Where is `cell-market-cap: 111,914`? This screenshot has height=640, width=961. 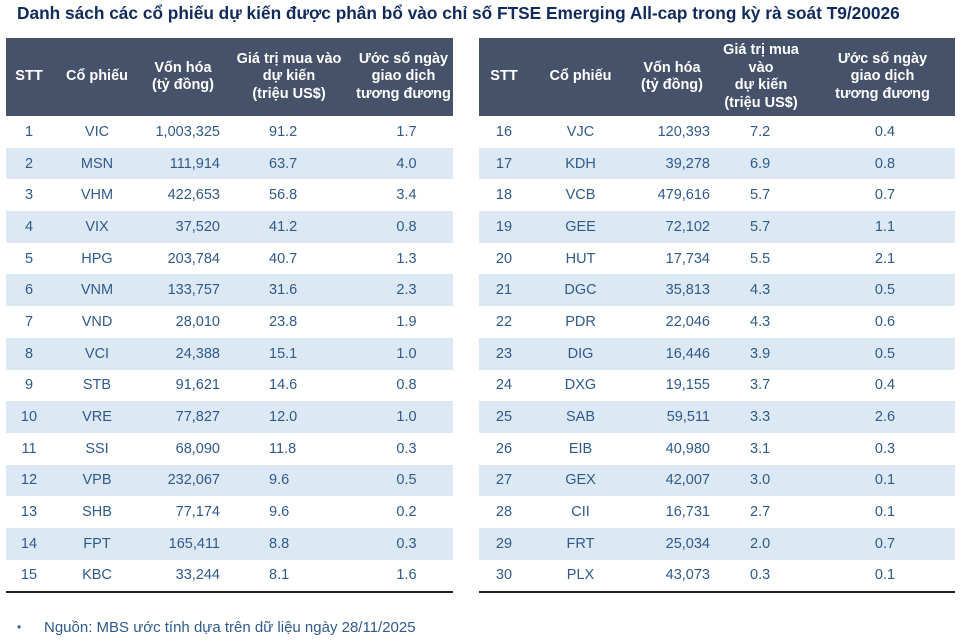 cell-market-cap: 111,914 is located at coordinates (183, 163).